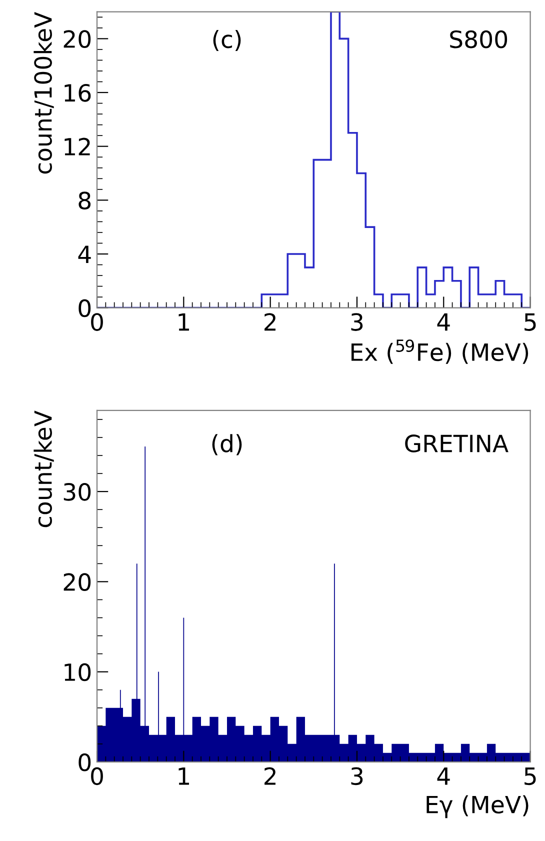  I want to click on annotation: (d), so click(227, 445).